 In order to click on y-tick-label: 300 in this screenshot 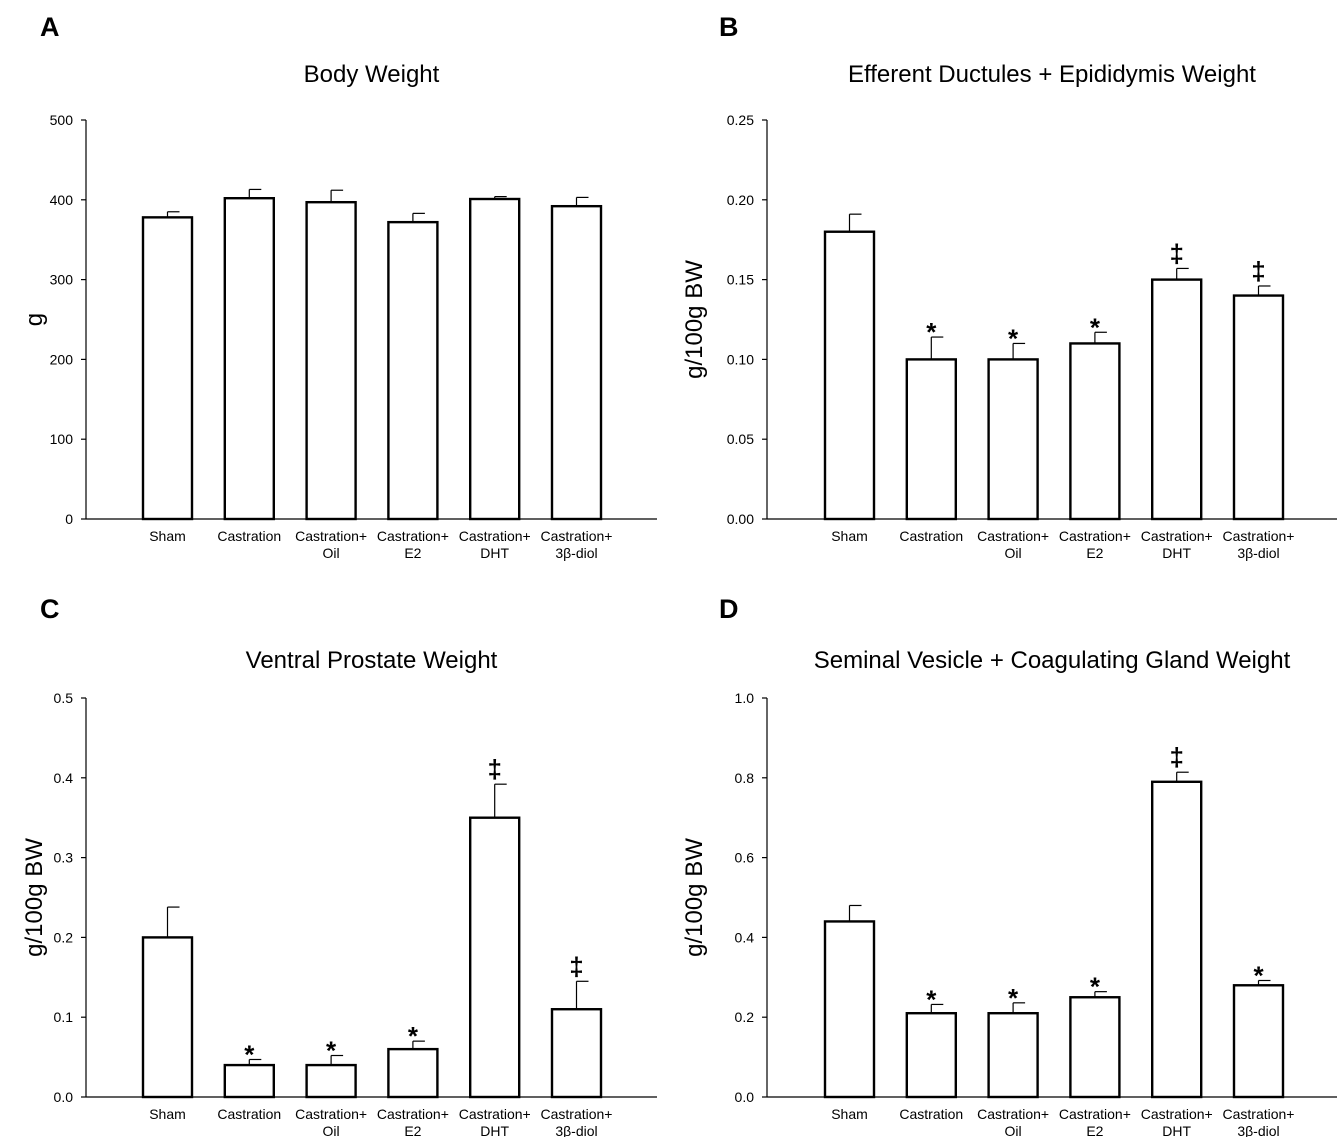, I will do `click(62, 280)`.